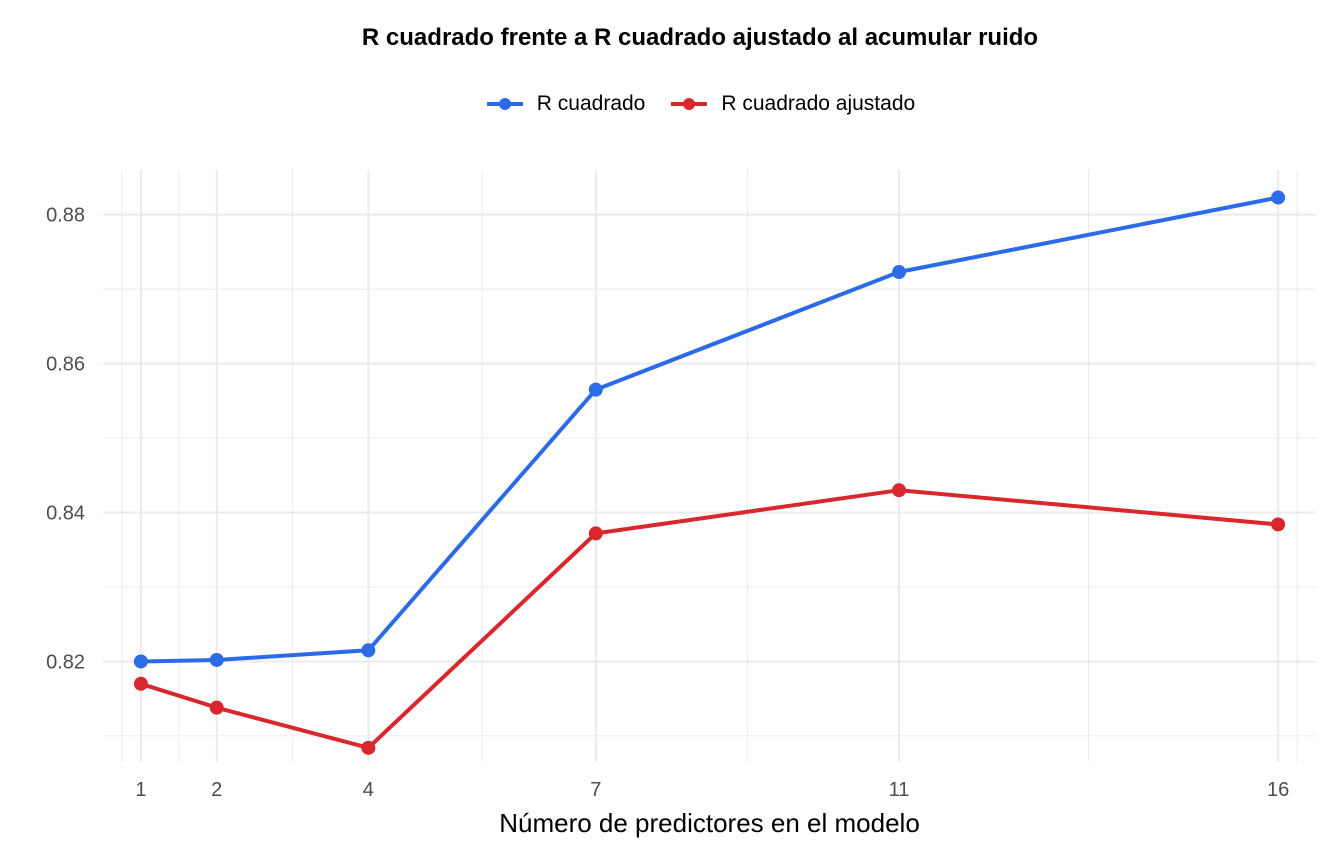  I want to click on y-tick-label: 0.88, so click(65, 216).